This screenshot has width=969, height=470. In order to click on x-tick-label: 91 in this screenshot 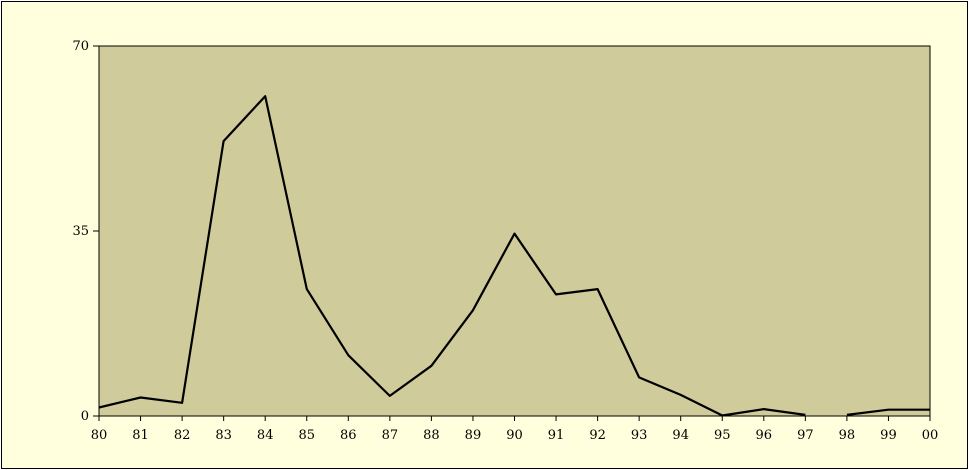, I will do `click(556, 435)`.